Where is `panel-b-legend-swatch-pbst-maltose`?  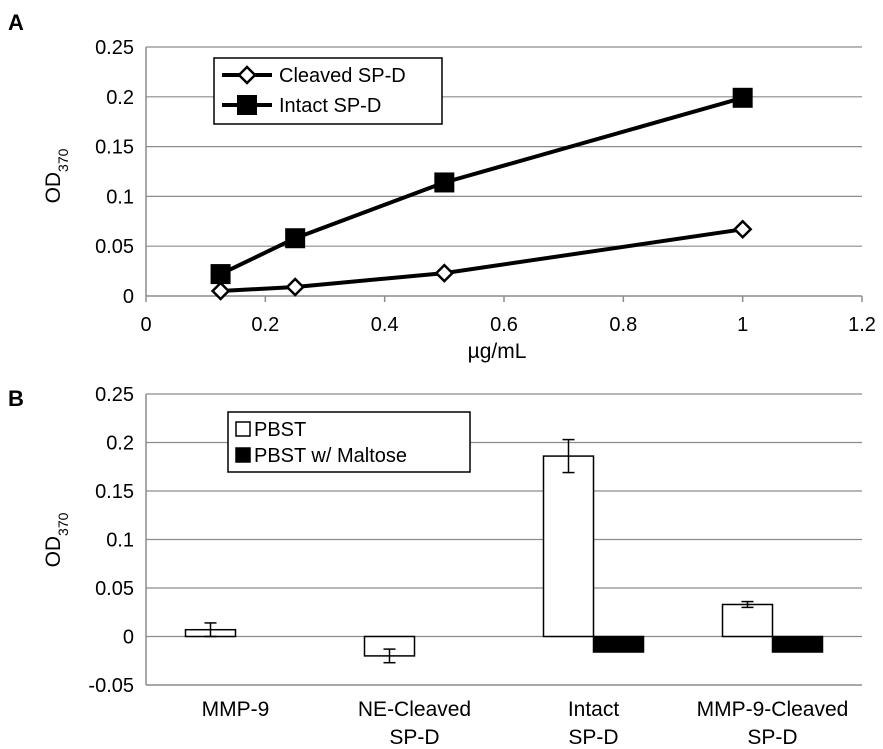
panel-b-legend-swatch-pbst-maltose is located at coordinates (243, 455).